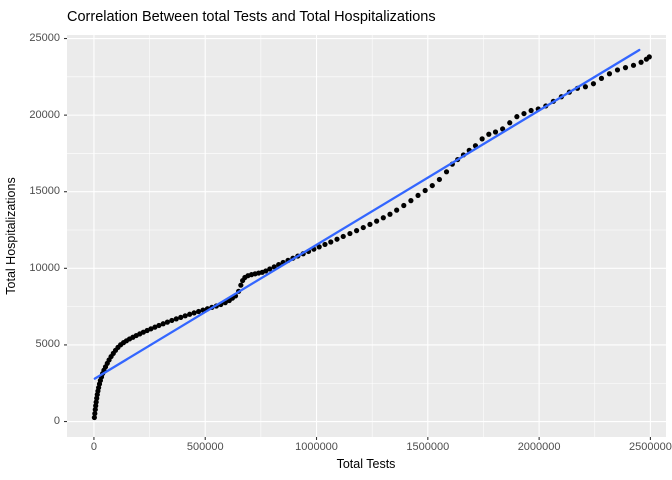 The image size is (672, 480). I want to click on y-tick-label: 10000, so click(44, 267).